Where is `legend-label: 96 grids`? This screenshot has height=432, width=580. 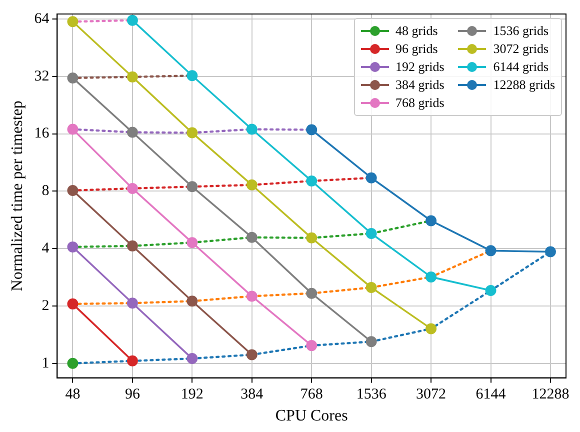
legend-label: 96 grids is located at coordinates (417, 49).